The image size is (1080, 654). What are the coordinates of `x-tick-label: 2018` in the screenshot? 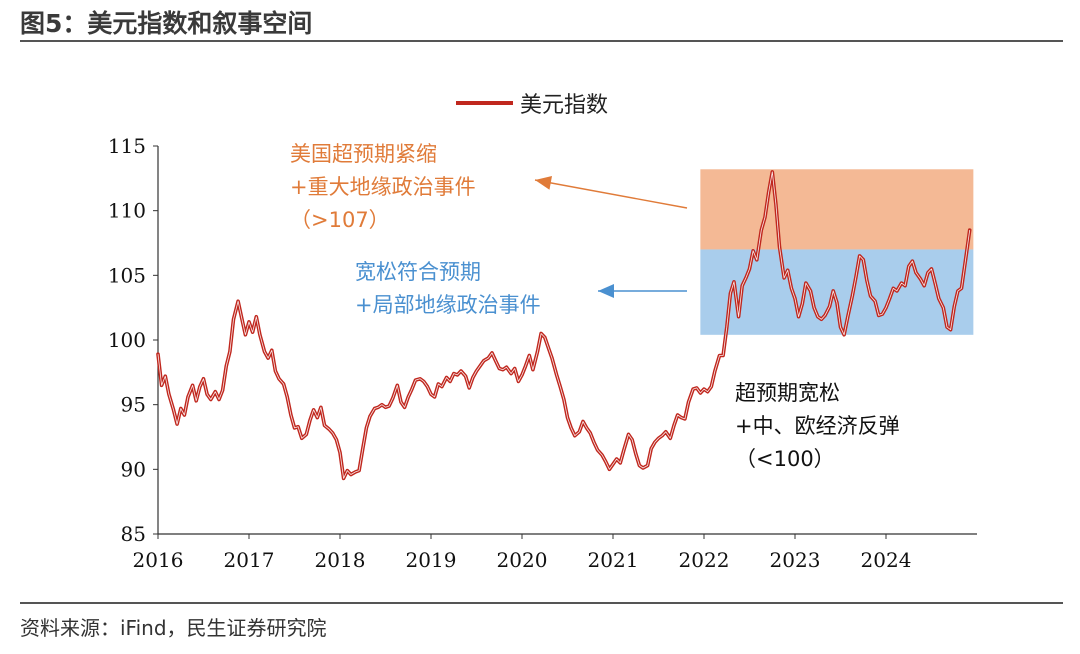 It's located at (340, 560).